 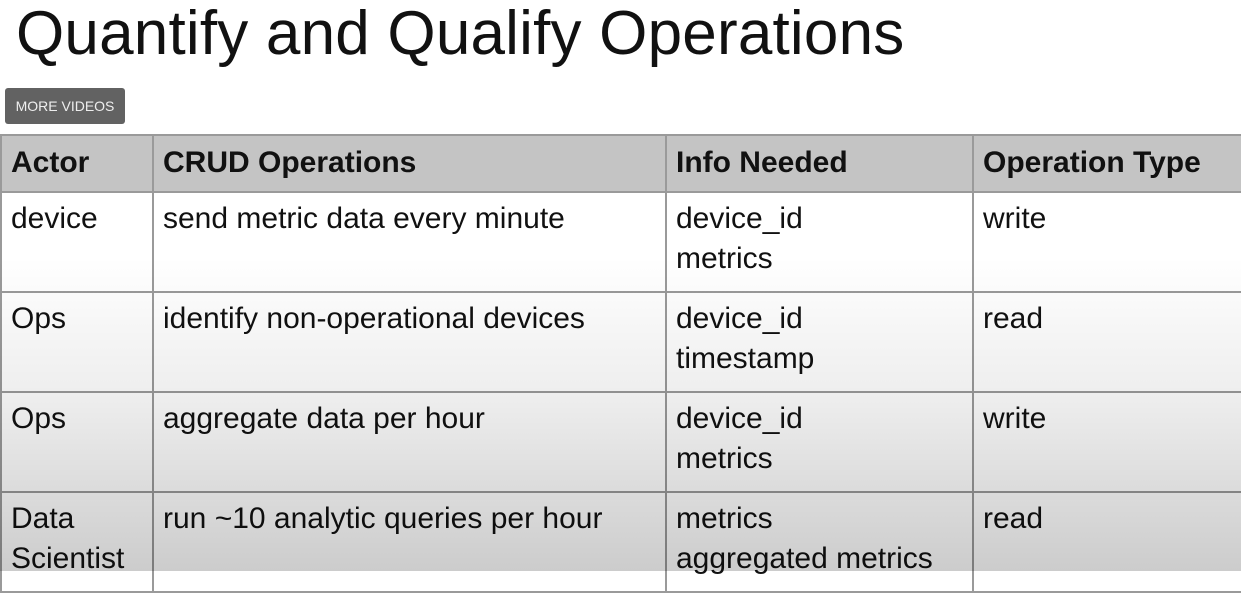 What do you see at coordinates (409, 342) in the screenshot?
I see `cell-operation: identify non-operational devices` at bounding box center [409, 342].